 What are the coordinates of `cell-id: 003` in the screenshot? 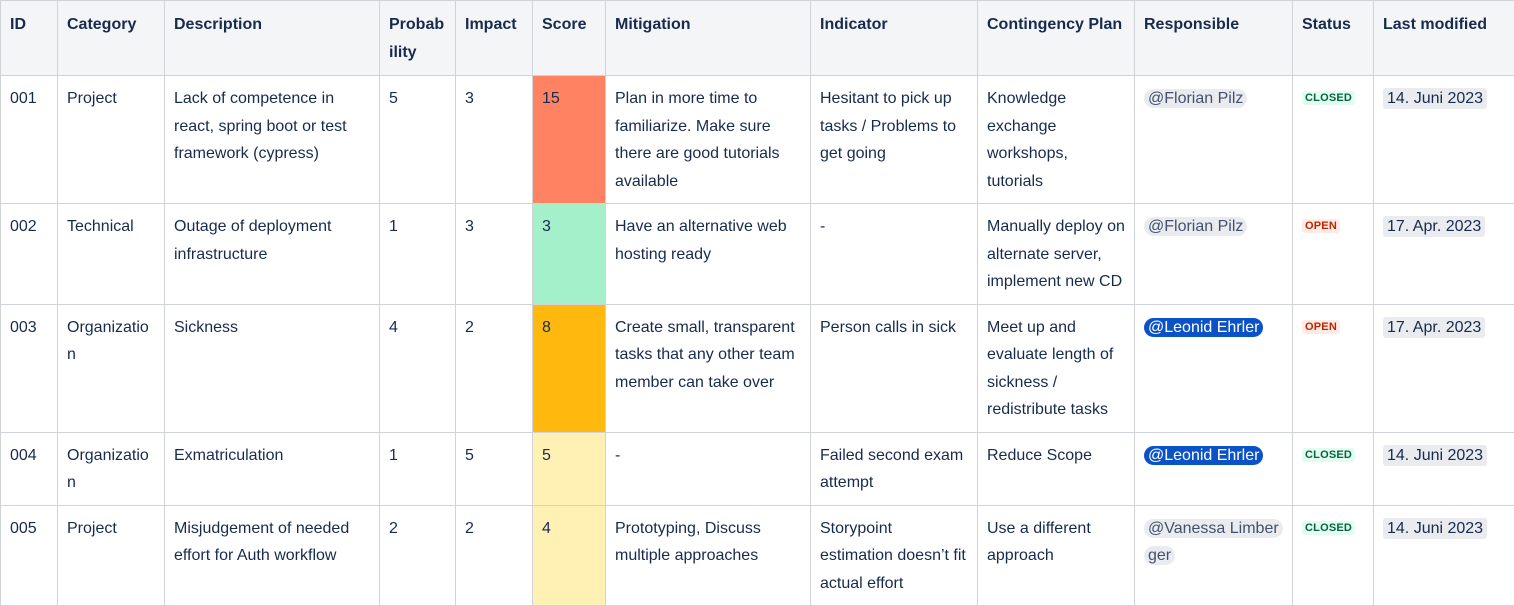 It's located at (29, 368).